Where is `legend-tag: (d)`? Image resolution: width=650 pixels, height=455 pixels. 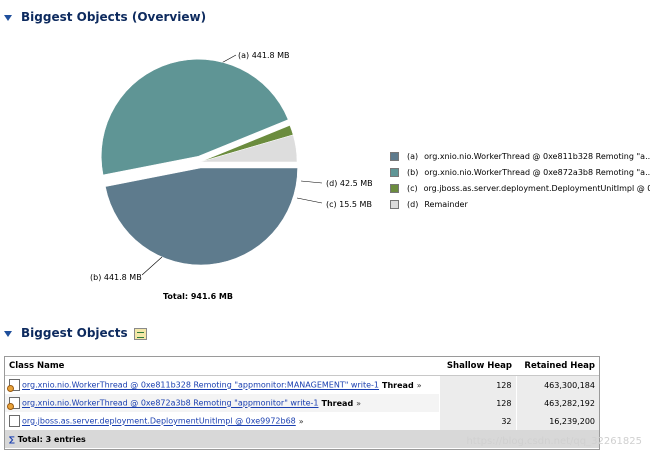
legend-tag: (d) is located at coordinates (413, 204).